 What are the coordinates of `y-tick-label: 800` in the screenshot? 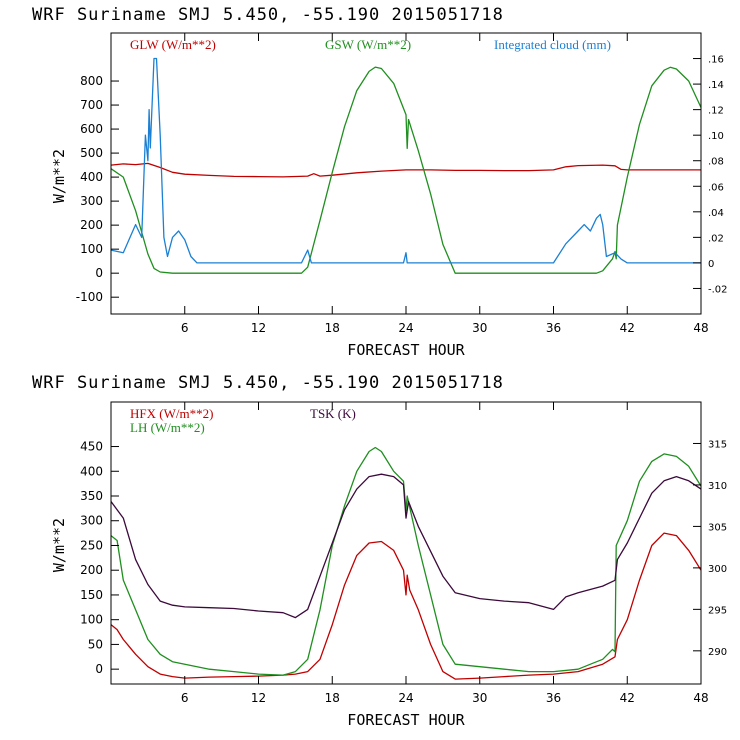 It's located at (91, 81).